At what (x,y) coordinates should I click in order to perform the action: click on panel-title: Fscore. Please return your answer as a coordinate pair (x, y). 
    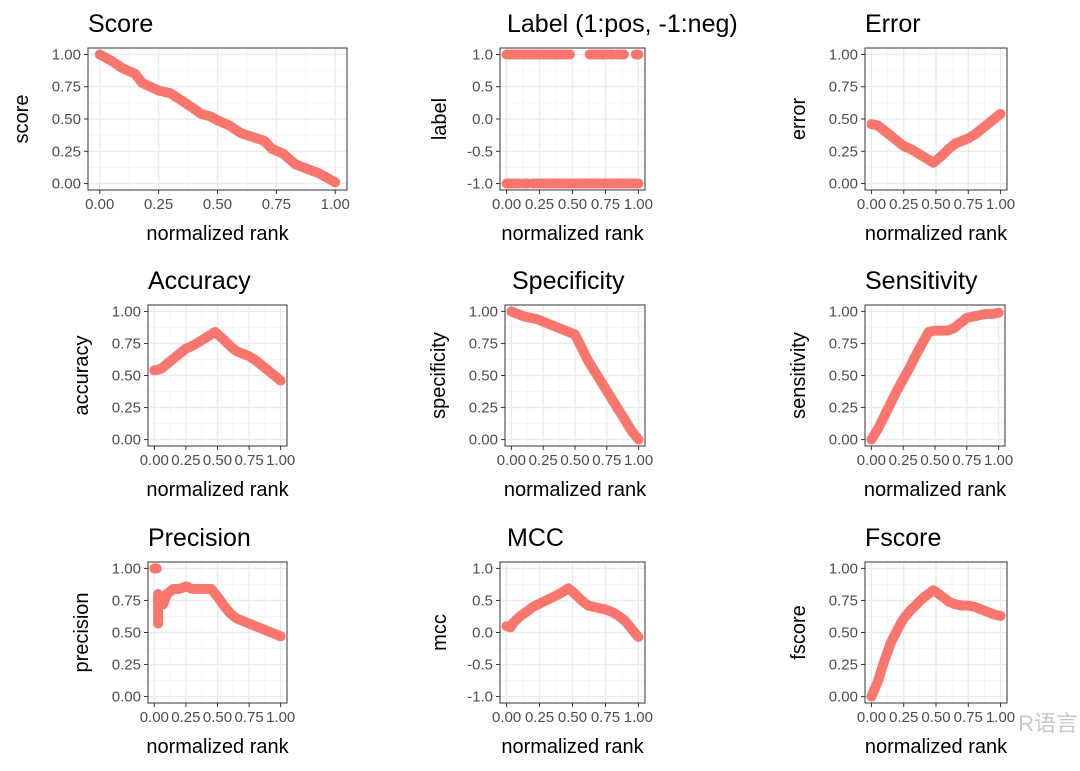
    Looking at the image, I should click on (903, 538).